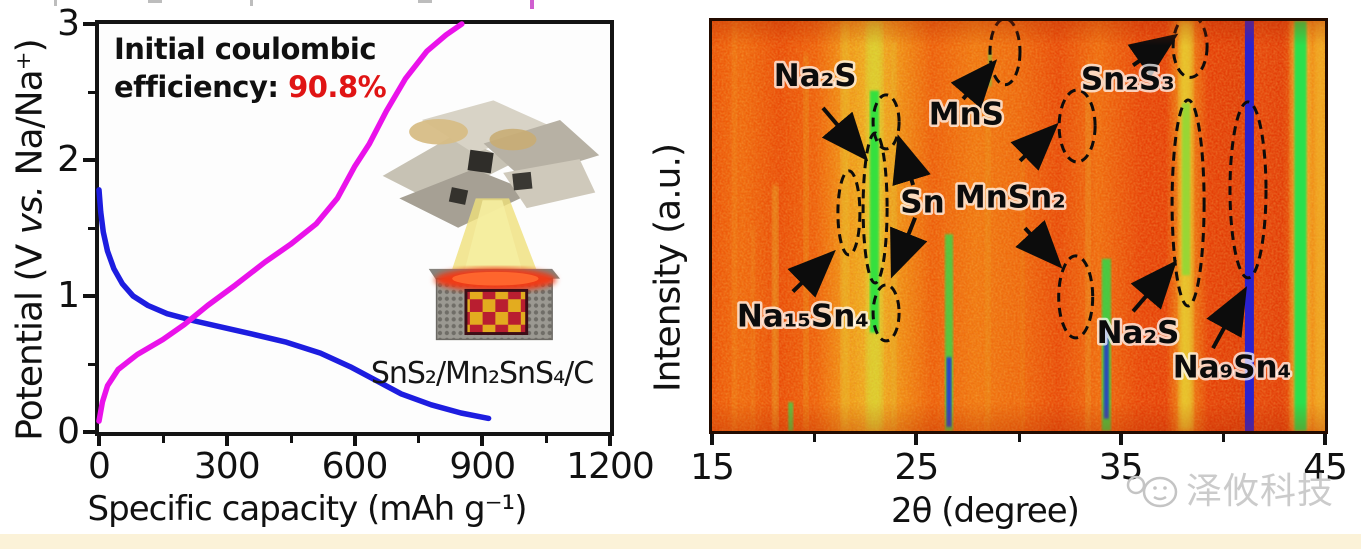 This screenshot has height=549, width=1361. I want to click on left-x-tick-label: 900, so click(482, 466).